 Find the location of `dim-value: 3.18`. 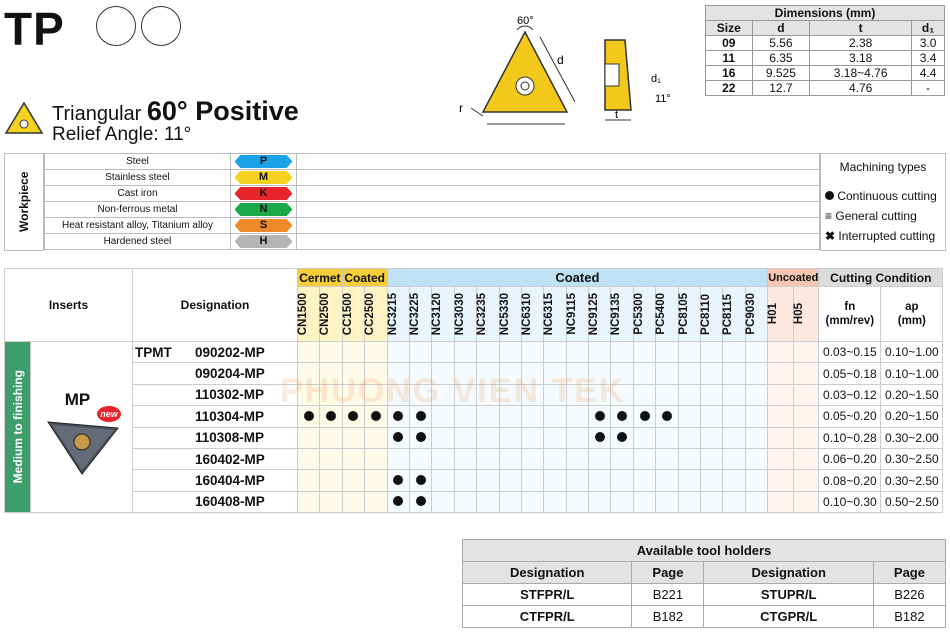

dim-value: 3.18 is located at coordinates (861, 58).